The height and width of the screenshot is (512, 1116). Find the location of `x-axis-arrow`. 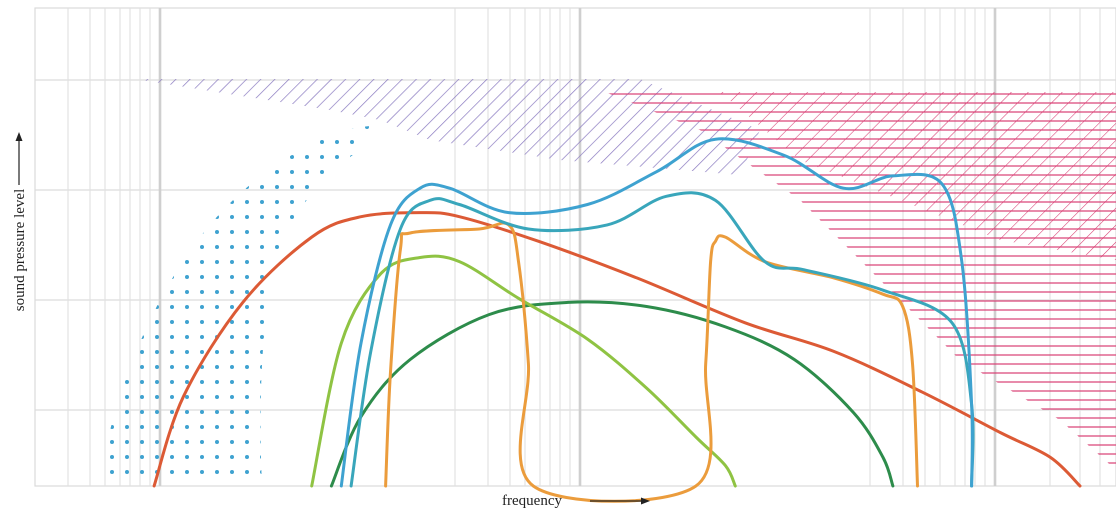

x-axis-arrow is located at coordinates (620, 501).